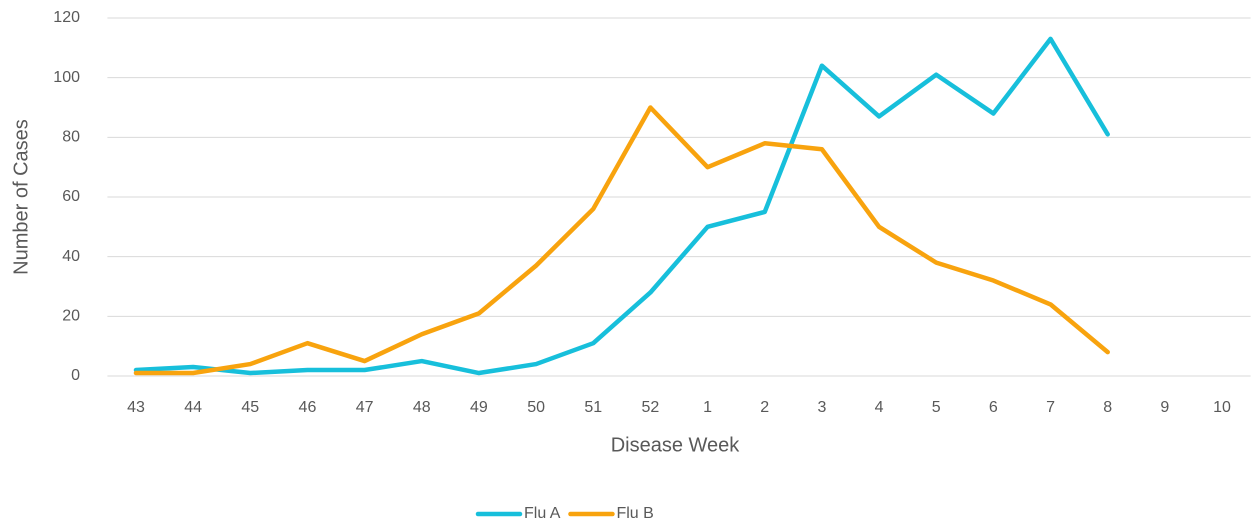 Image resolution: width=1252 pixels, height=525 pixels. Describe the element at coordinates (66, 17) in the screenshot. I see `y-tick-label: 120` at that location.